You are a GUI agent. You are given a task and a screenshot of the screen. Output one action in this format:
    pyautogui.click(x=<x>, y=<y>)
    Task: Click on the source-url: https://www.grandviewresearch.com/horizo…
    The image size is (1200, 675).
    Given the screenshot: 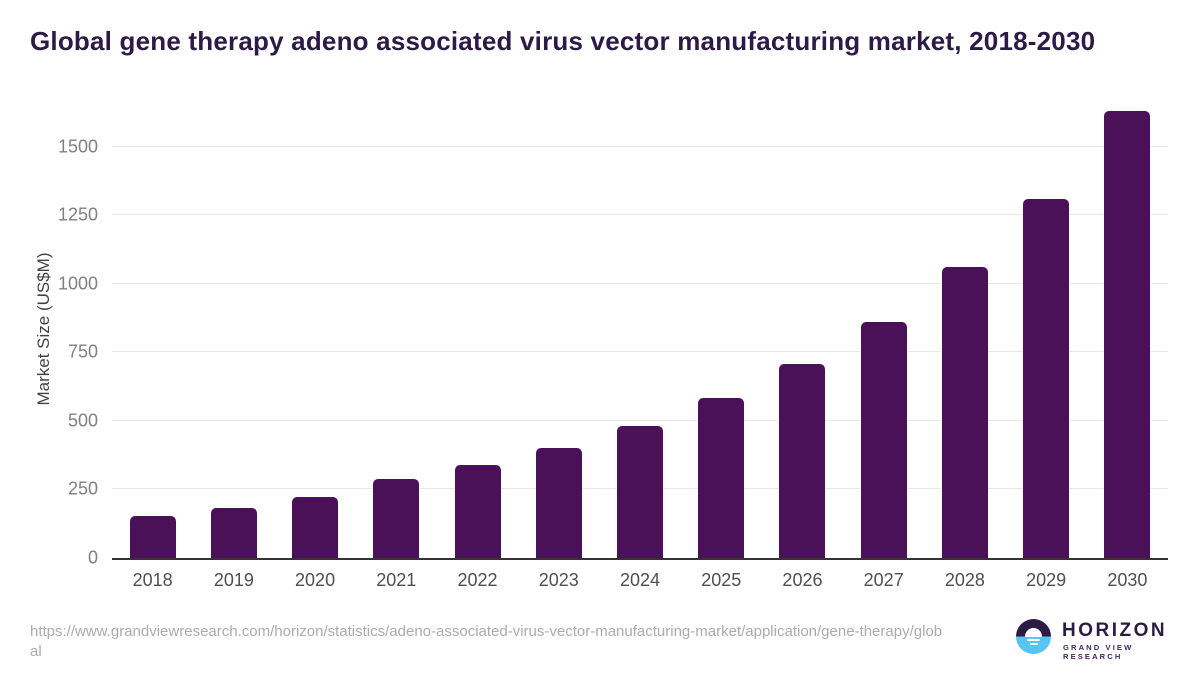 What is the action you would take?
    pyautogui.click(x=486, y=641)
    